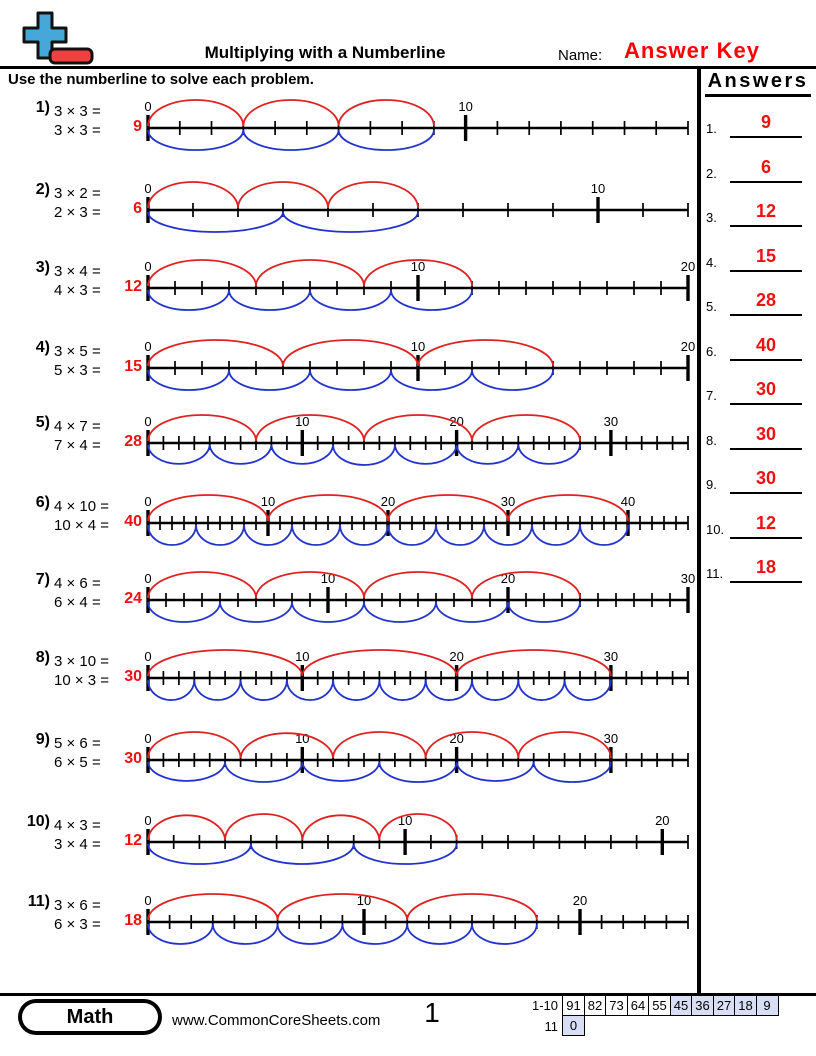 Image resolution: width=816 pixels, height=1056 pixels. What do you see at coordinates (350, 288) in the screenshot?
I see `problem: 3) 3 × 4 = 4 × 3 = 12 0 10 20` at bounding box center [350, 288].